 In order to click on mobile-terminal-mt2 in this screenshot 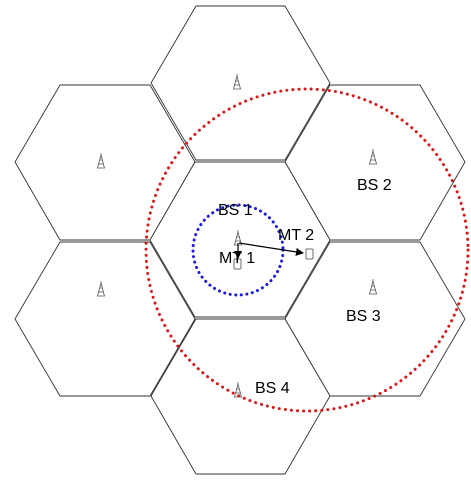, I will do `click(276, 251)`.